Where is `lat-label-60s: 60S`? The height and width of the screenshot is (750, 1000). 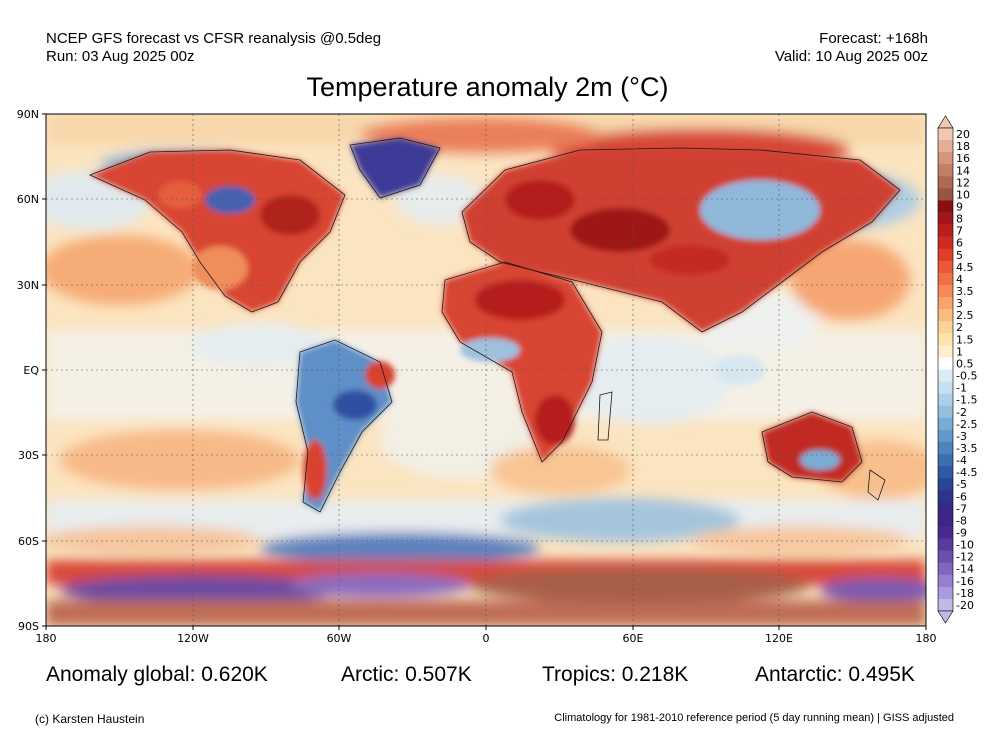
lat-label-60s: 60S is located at coordinates (28, 541).